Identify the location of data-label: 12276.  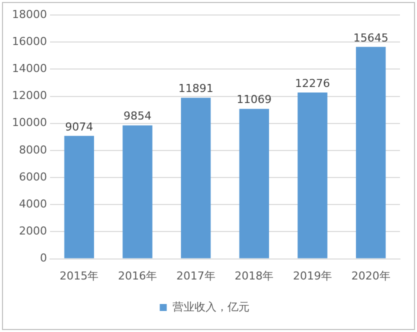
(312, 83).